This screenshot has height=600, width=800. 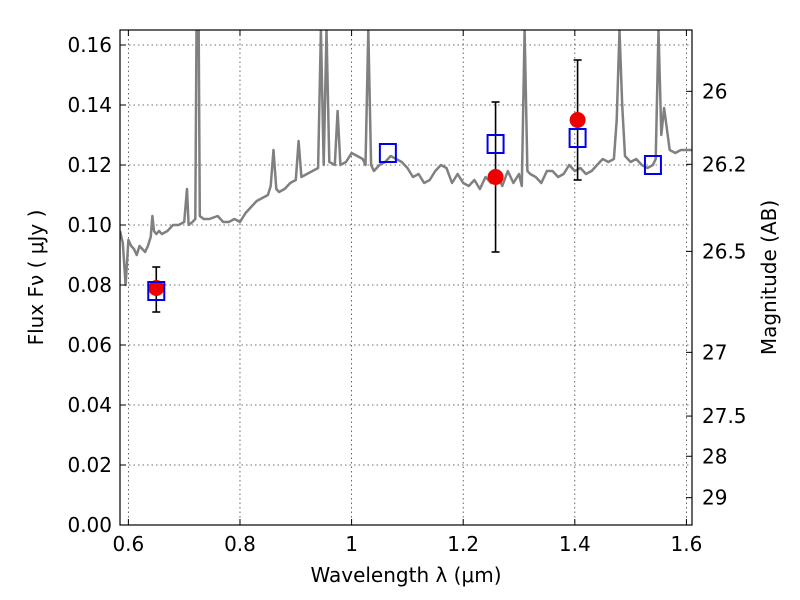 What do you see at coordinates (240, 544) in the screenshot?
I see `x-tick-label: 0.8` at bounding box center [240, 544].